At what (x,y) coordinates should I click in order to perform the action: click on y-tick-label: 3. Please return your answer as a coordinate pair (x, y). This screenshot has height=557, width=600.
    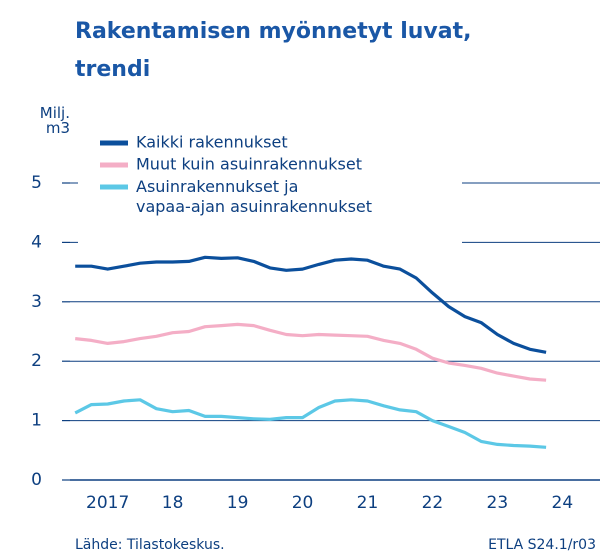
    Looking at the image, I should click on (36, 302).